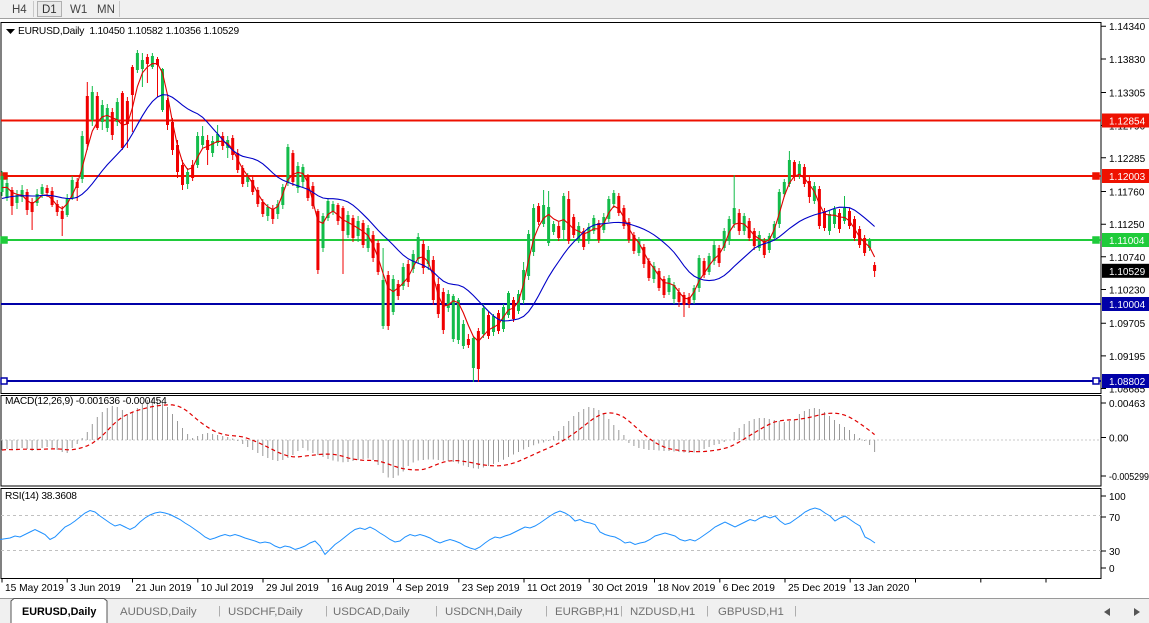 This screenshot has height=623, width=1149. What do you see at coordinates (817, 588) in the screenshot?
I see `svg-text: 25 Dec 2019` at bounding box center [817, 588].